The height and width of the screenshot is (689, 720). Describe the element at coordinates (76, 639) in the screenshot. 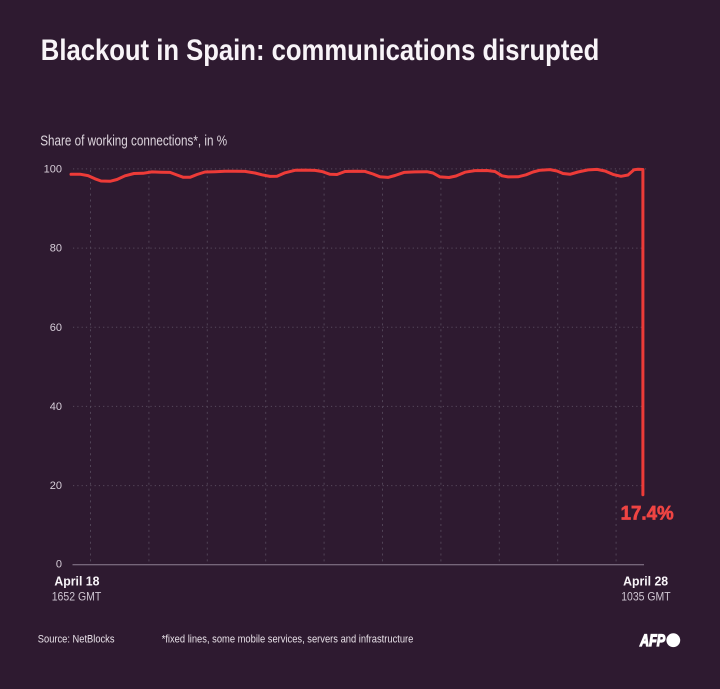

I see `svg-text: Source: NetBlocks` at that location.